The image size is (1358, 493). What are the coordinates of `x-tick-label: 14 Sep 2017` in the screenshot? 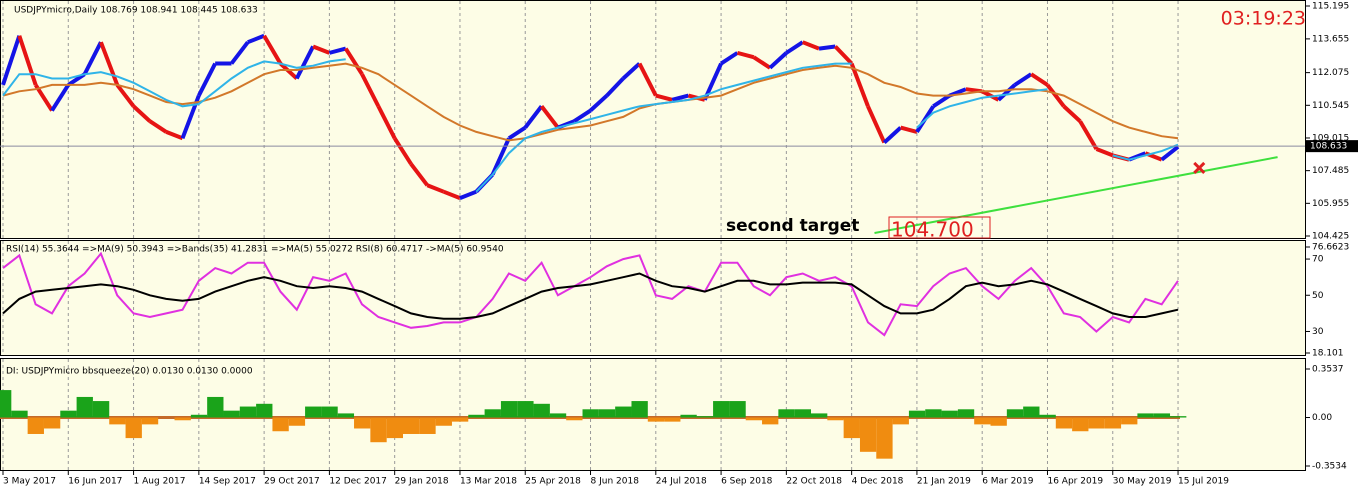 It's located at (227, 482).